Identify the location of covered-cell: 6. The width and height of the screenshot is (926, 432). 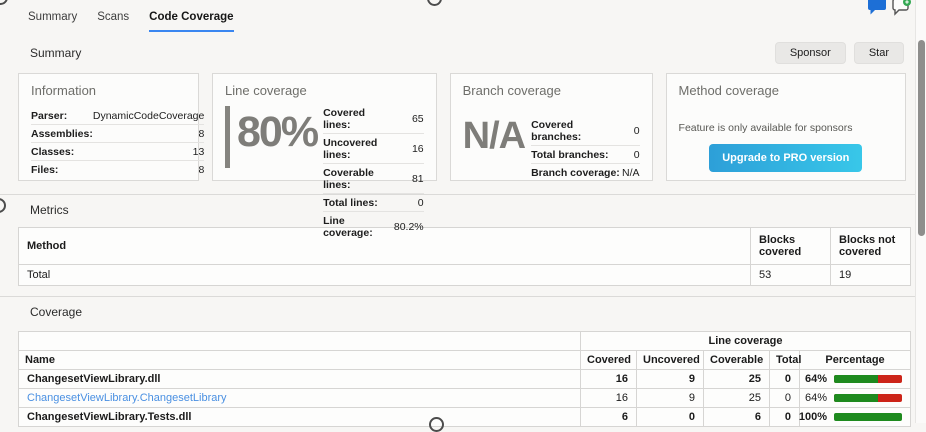
(608, 417).